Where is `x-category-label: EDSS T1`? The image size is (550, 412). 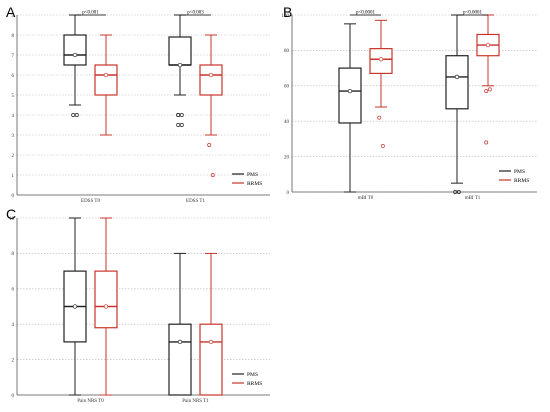
x-category-label: EDSS T1 is located at coordinates (195, 201).